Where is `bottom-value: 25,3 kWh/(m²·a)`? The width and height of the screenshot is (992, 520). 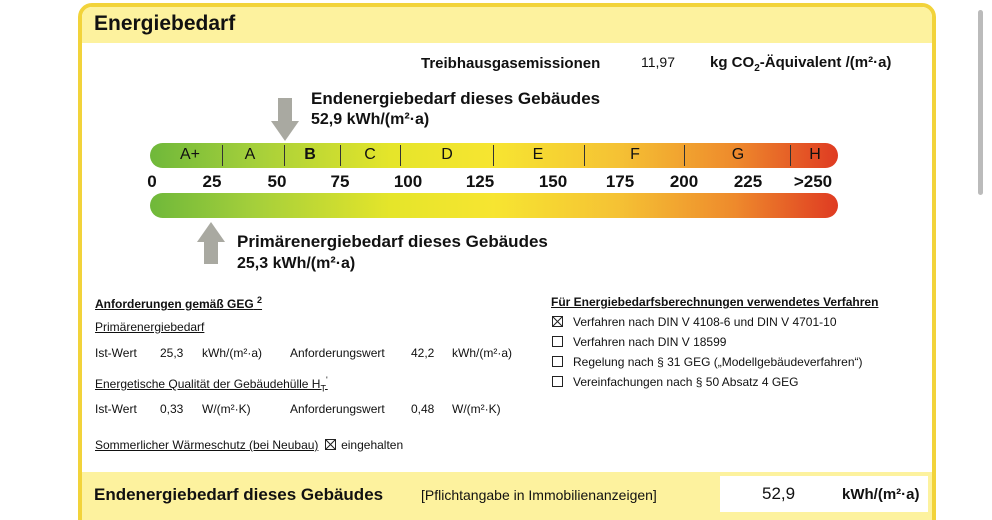
bottom-value: 25,3 kWh/(m²·a) is located at coordinates (296, 263).